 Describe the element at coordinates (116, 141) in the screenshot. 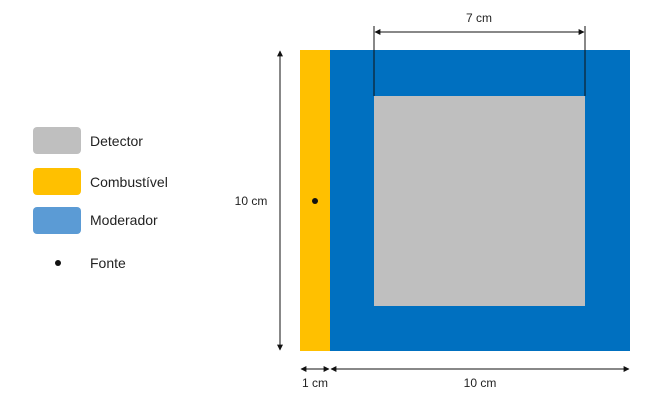

I see `legend-label-detector: Detector` at that location.